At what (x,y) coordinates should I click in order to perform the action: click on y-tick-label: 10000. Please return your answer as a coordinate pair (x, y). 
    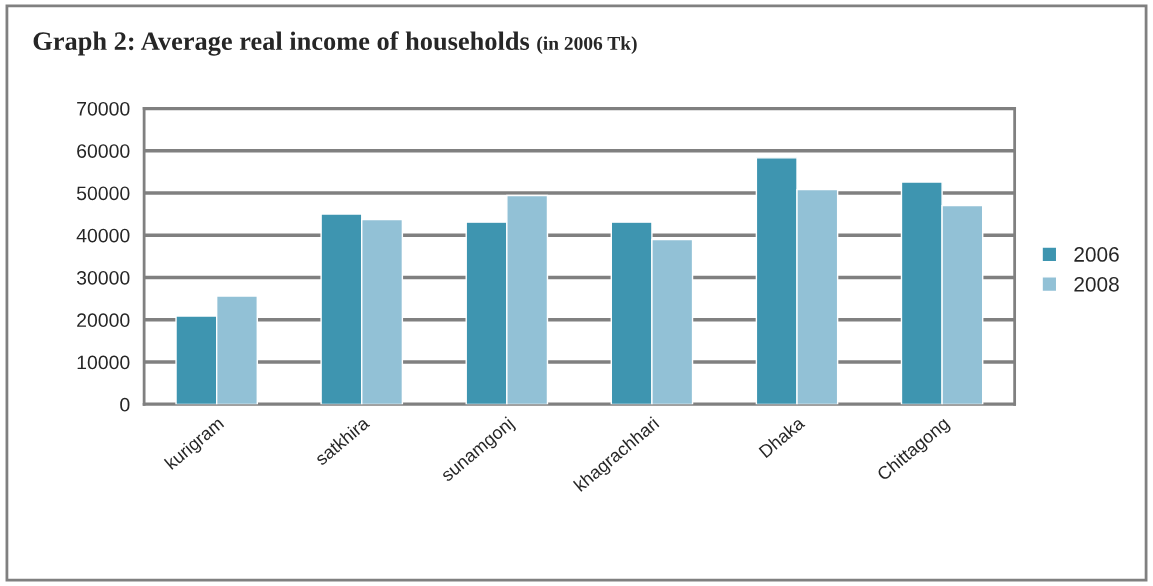
    Looking at the image, I should click on (103, 362).